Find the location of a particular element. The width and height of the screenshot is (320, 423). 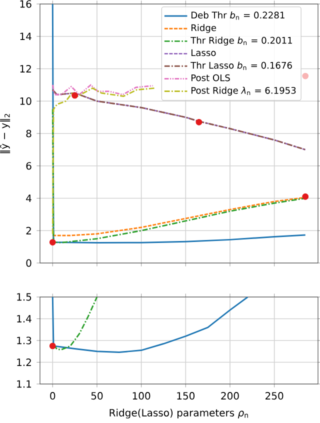

y-tick-label: 16 is located at coordinates (26, 4).